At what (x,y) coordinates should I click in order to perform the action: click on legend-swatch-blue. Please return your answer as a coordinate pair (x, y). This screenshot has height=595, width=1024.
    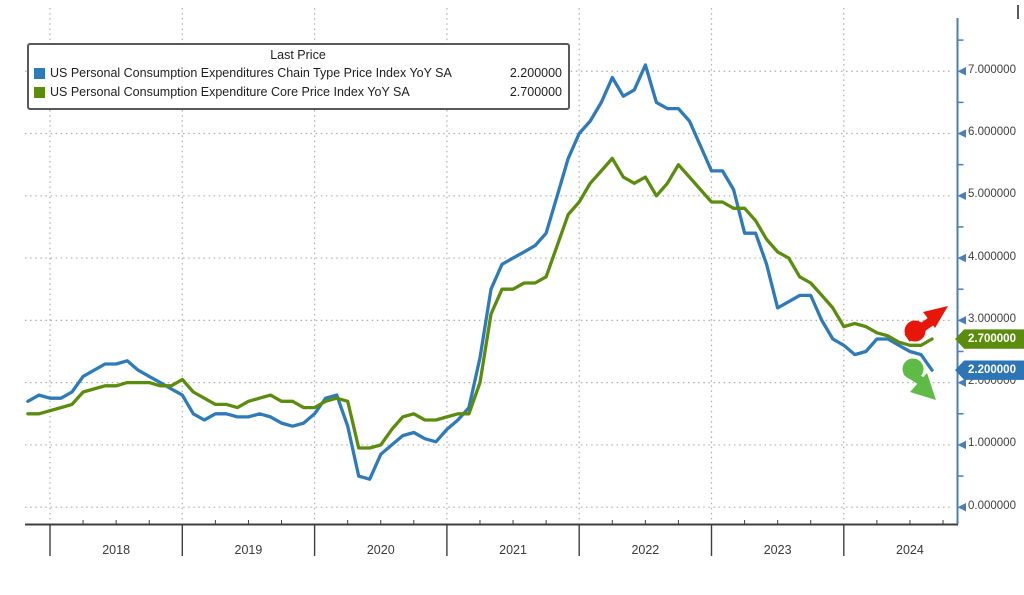
    Looking at the image, I should click on (39, 73).